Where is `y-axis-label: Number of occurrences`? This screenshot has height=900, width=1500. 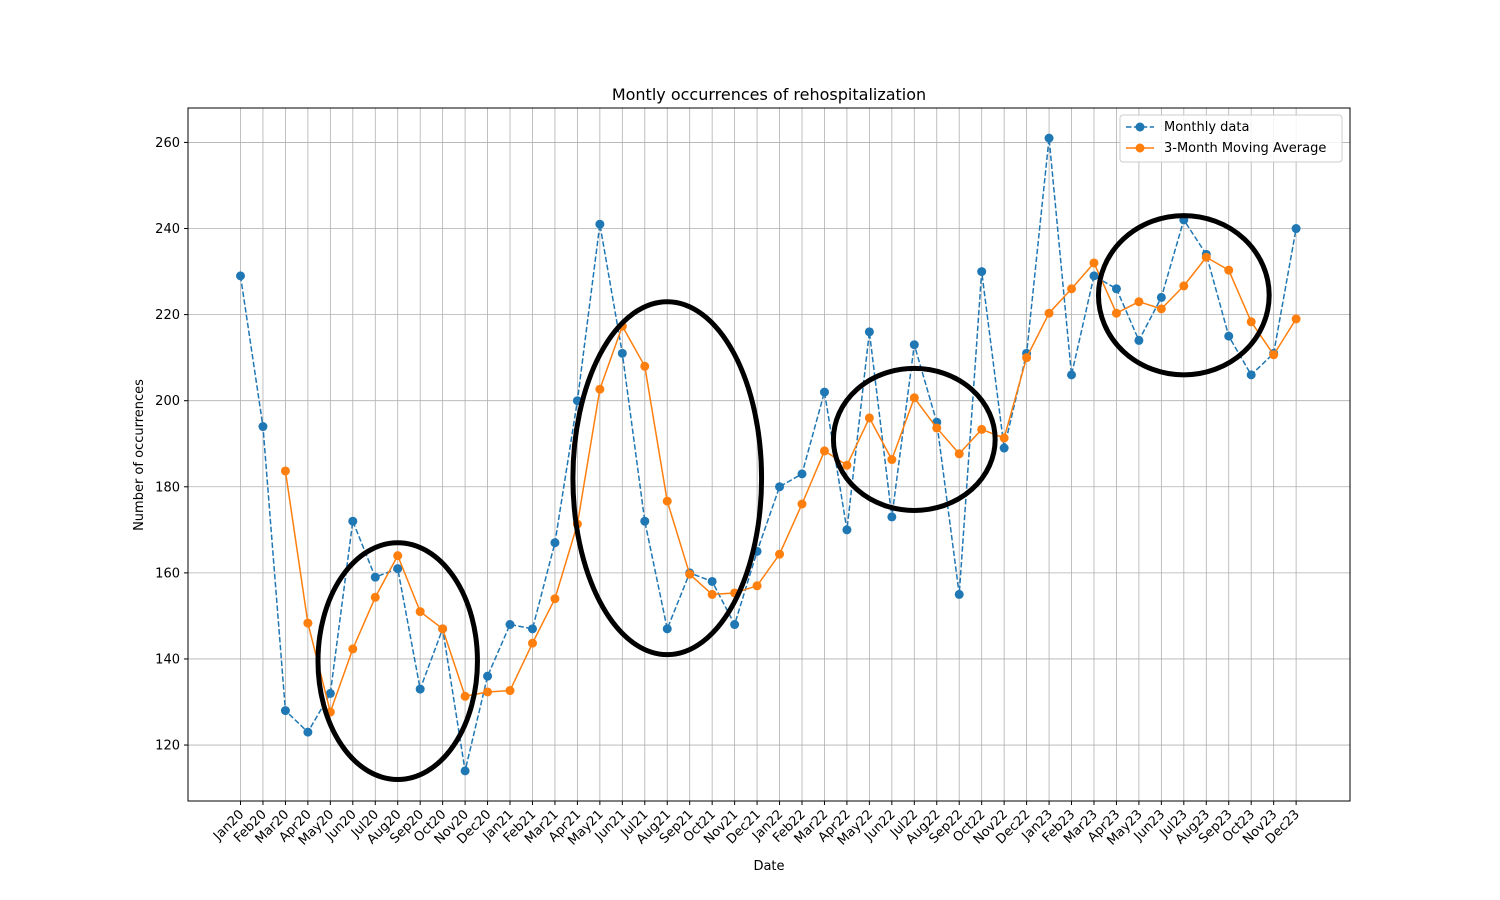
y-axis-label: Number of occurrences is located at coordinates (139, 455).